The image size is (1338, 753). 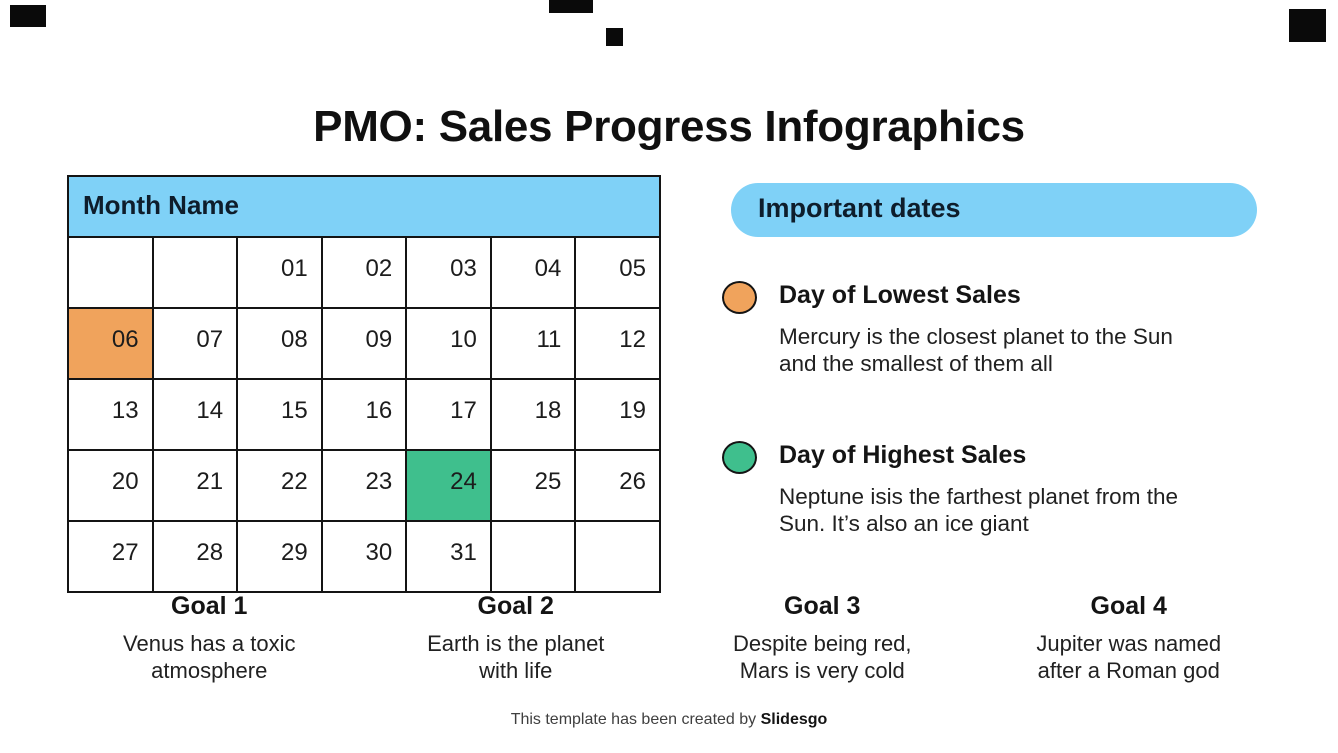 I want to click on calendar-cell-day-02: 02, so click(x=364, y=272).